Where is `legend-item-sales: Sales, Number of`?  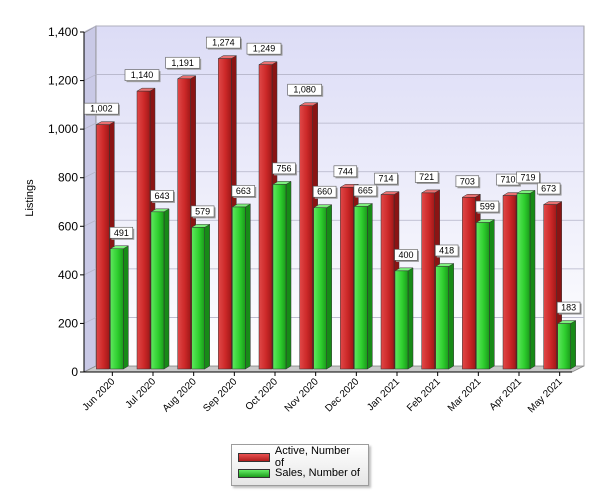
legend-item-sales: Sales, Number of is located at coordinates (300, 473).